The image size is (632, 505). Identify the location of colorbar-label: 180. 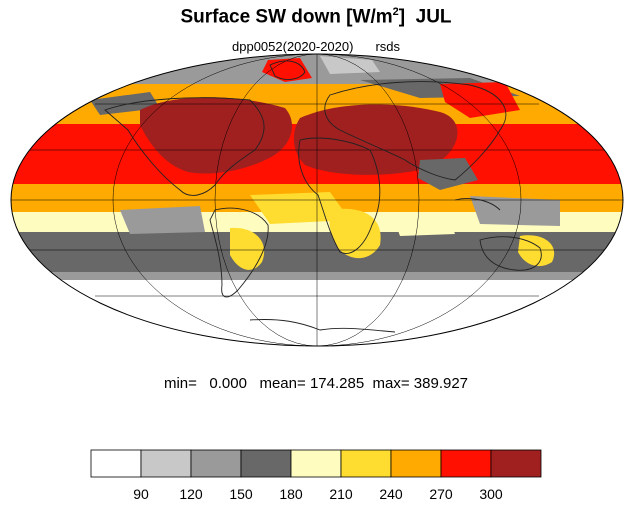
(291, 494).